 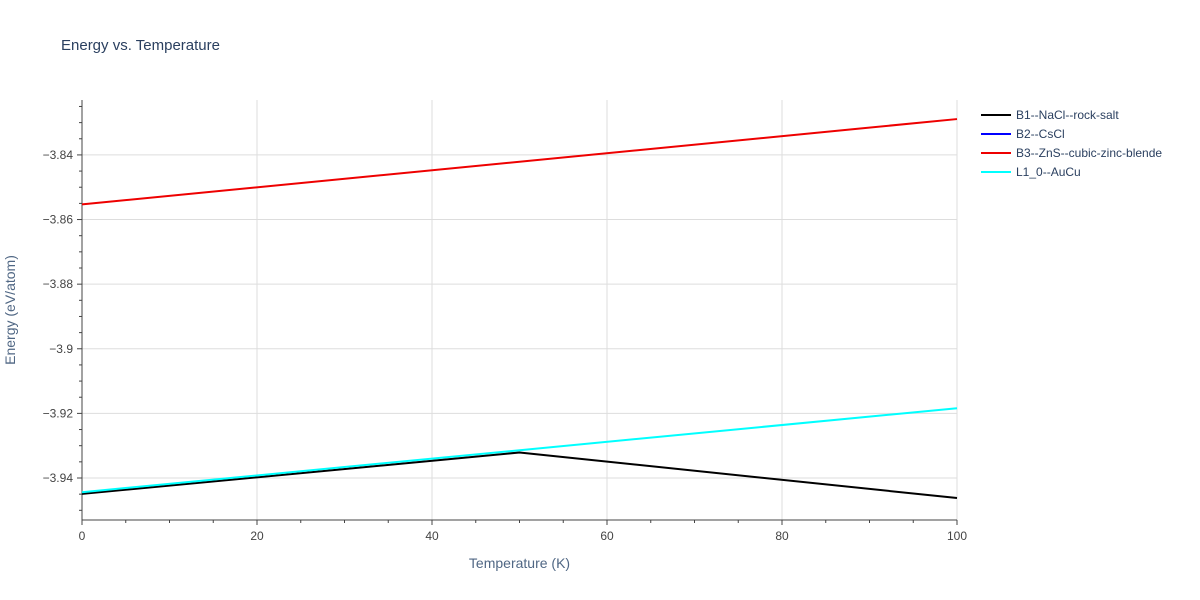 What do you see at coordinates (1040, 134) in the screenshot?
I see `legend-label: B2--CsCl` at bounding box center [1040, 134].